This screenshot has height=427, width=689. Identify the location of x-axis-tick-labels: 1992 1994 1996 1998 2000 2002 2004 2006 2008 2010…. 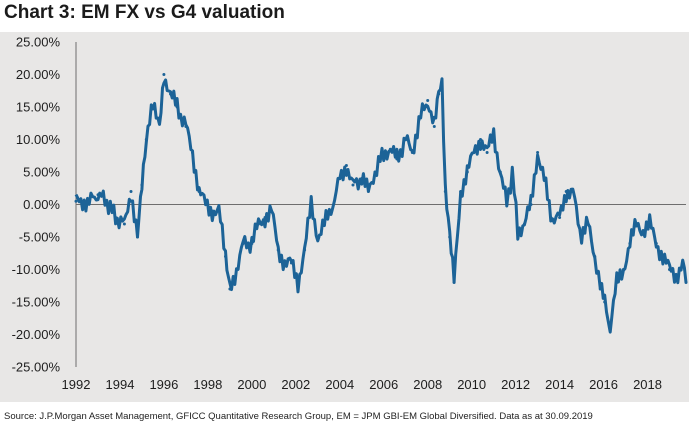
(362, 384).